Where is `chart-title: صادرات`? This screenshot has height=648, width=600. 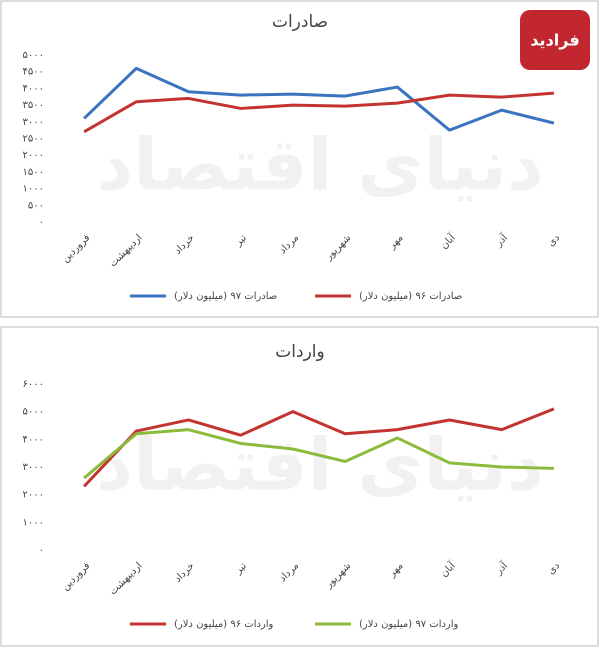 chart-title: صادرات is located at coordinates (300, 22).